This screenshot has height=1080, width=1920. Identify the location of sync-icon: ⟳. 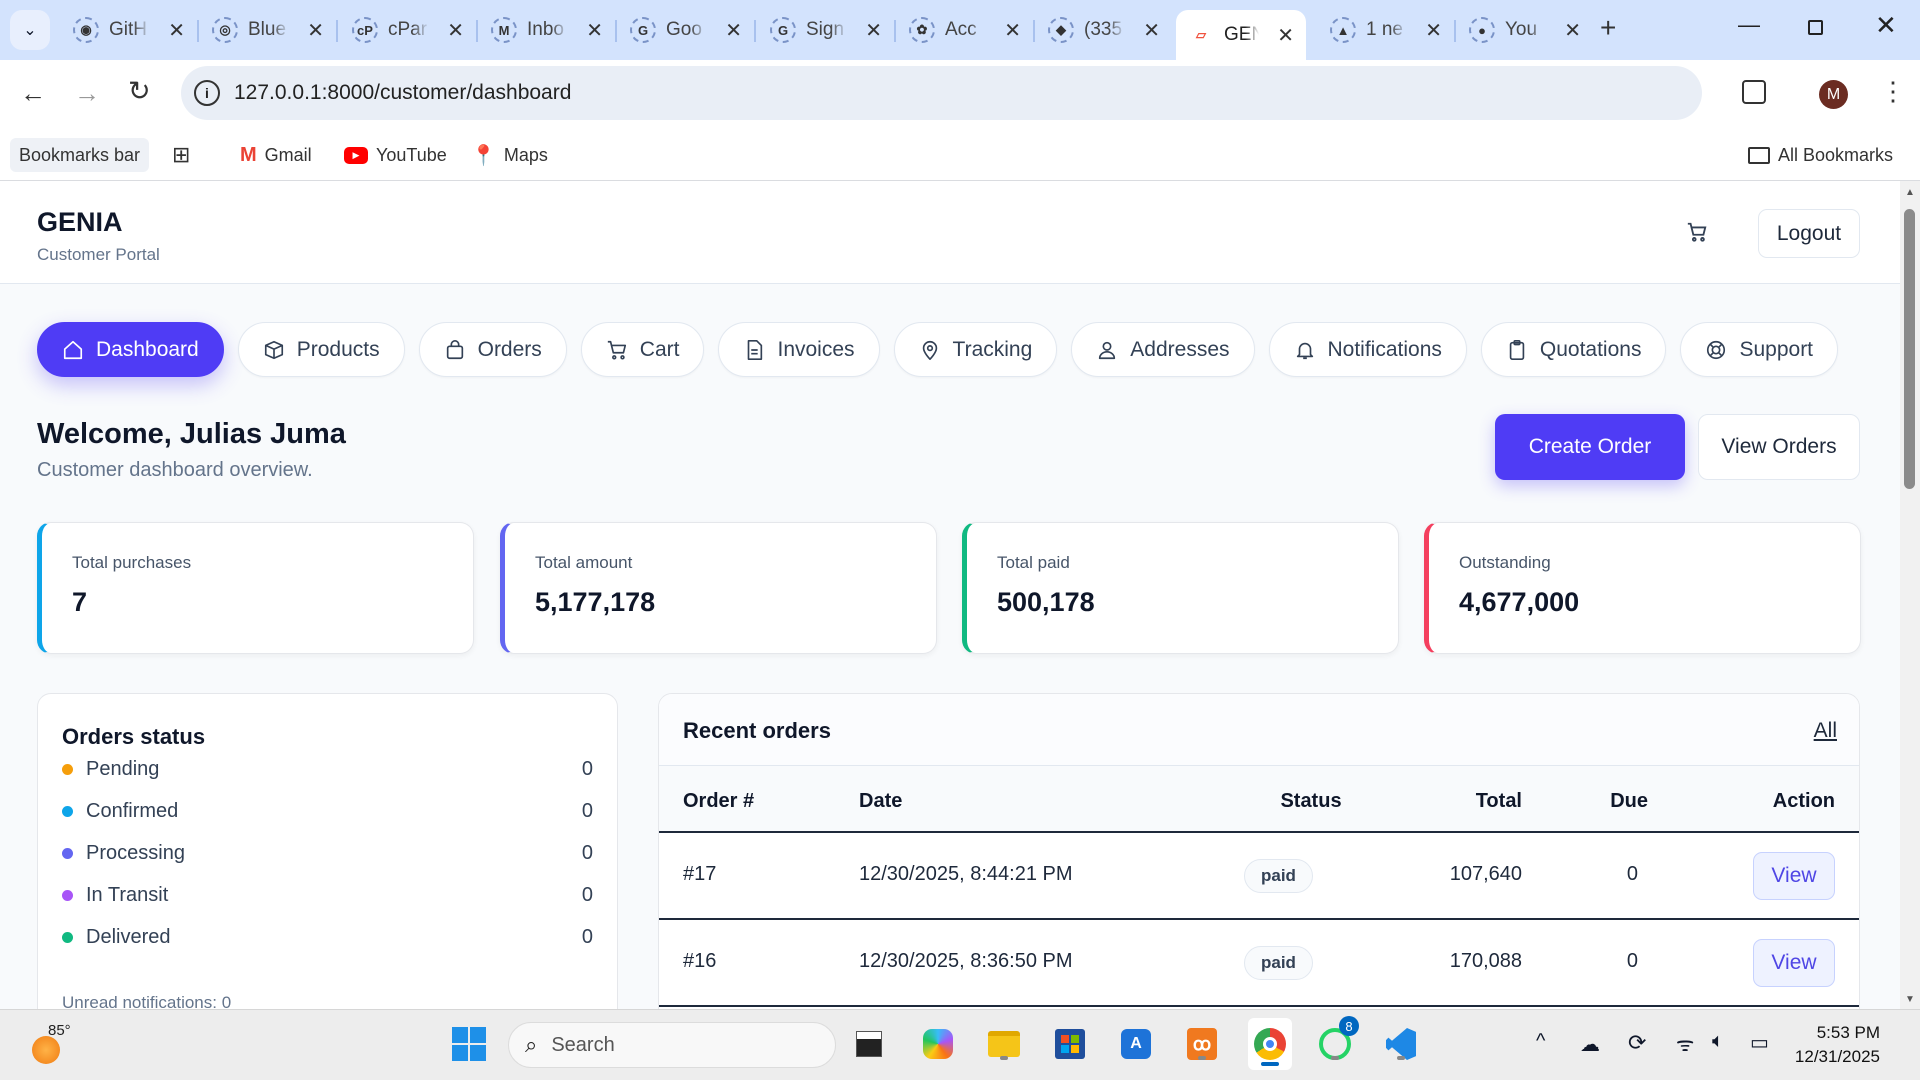
(1637, 1042).